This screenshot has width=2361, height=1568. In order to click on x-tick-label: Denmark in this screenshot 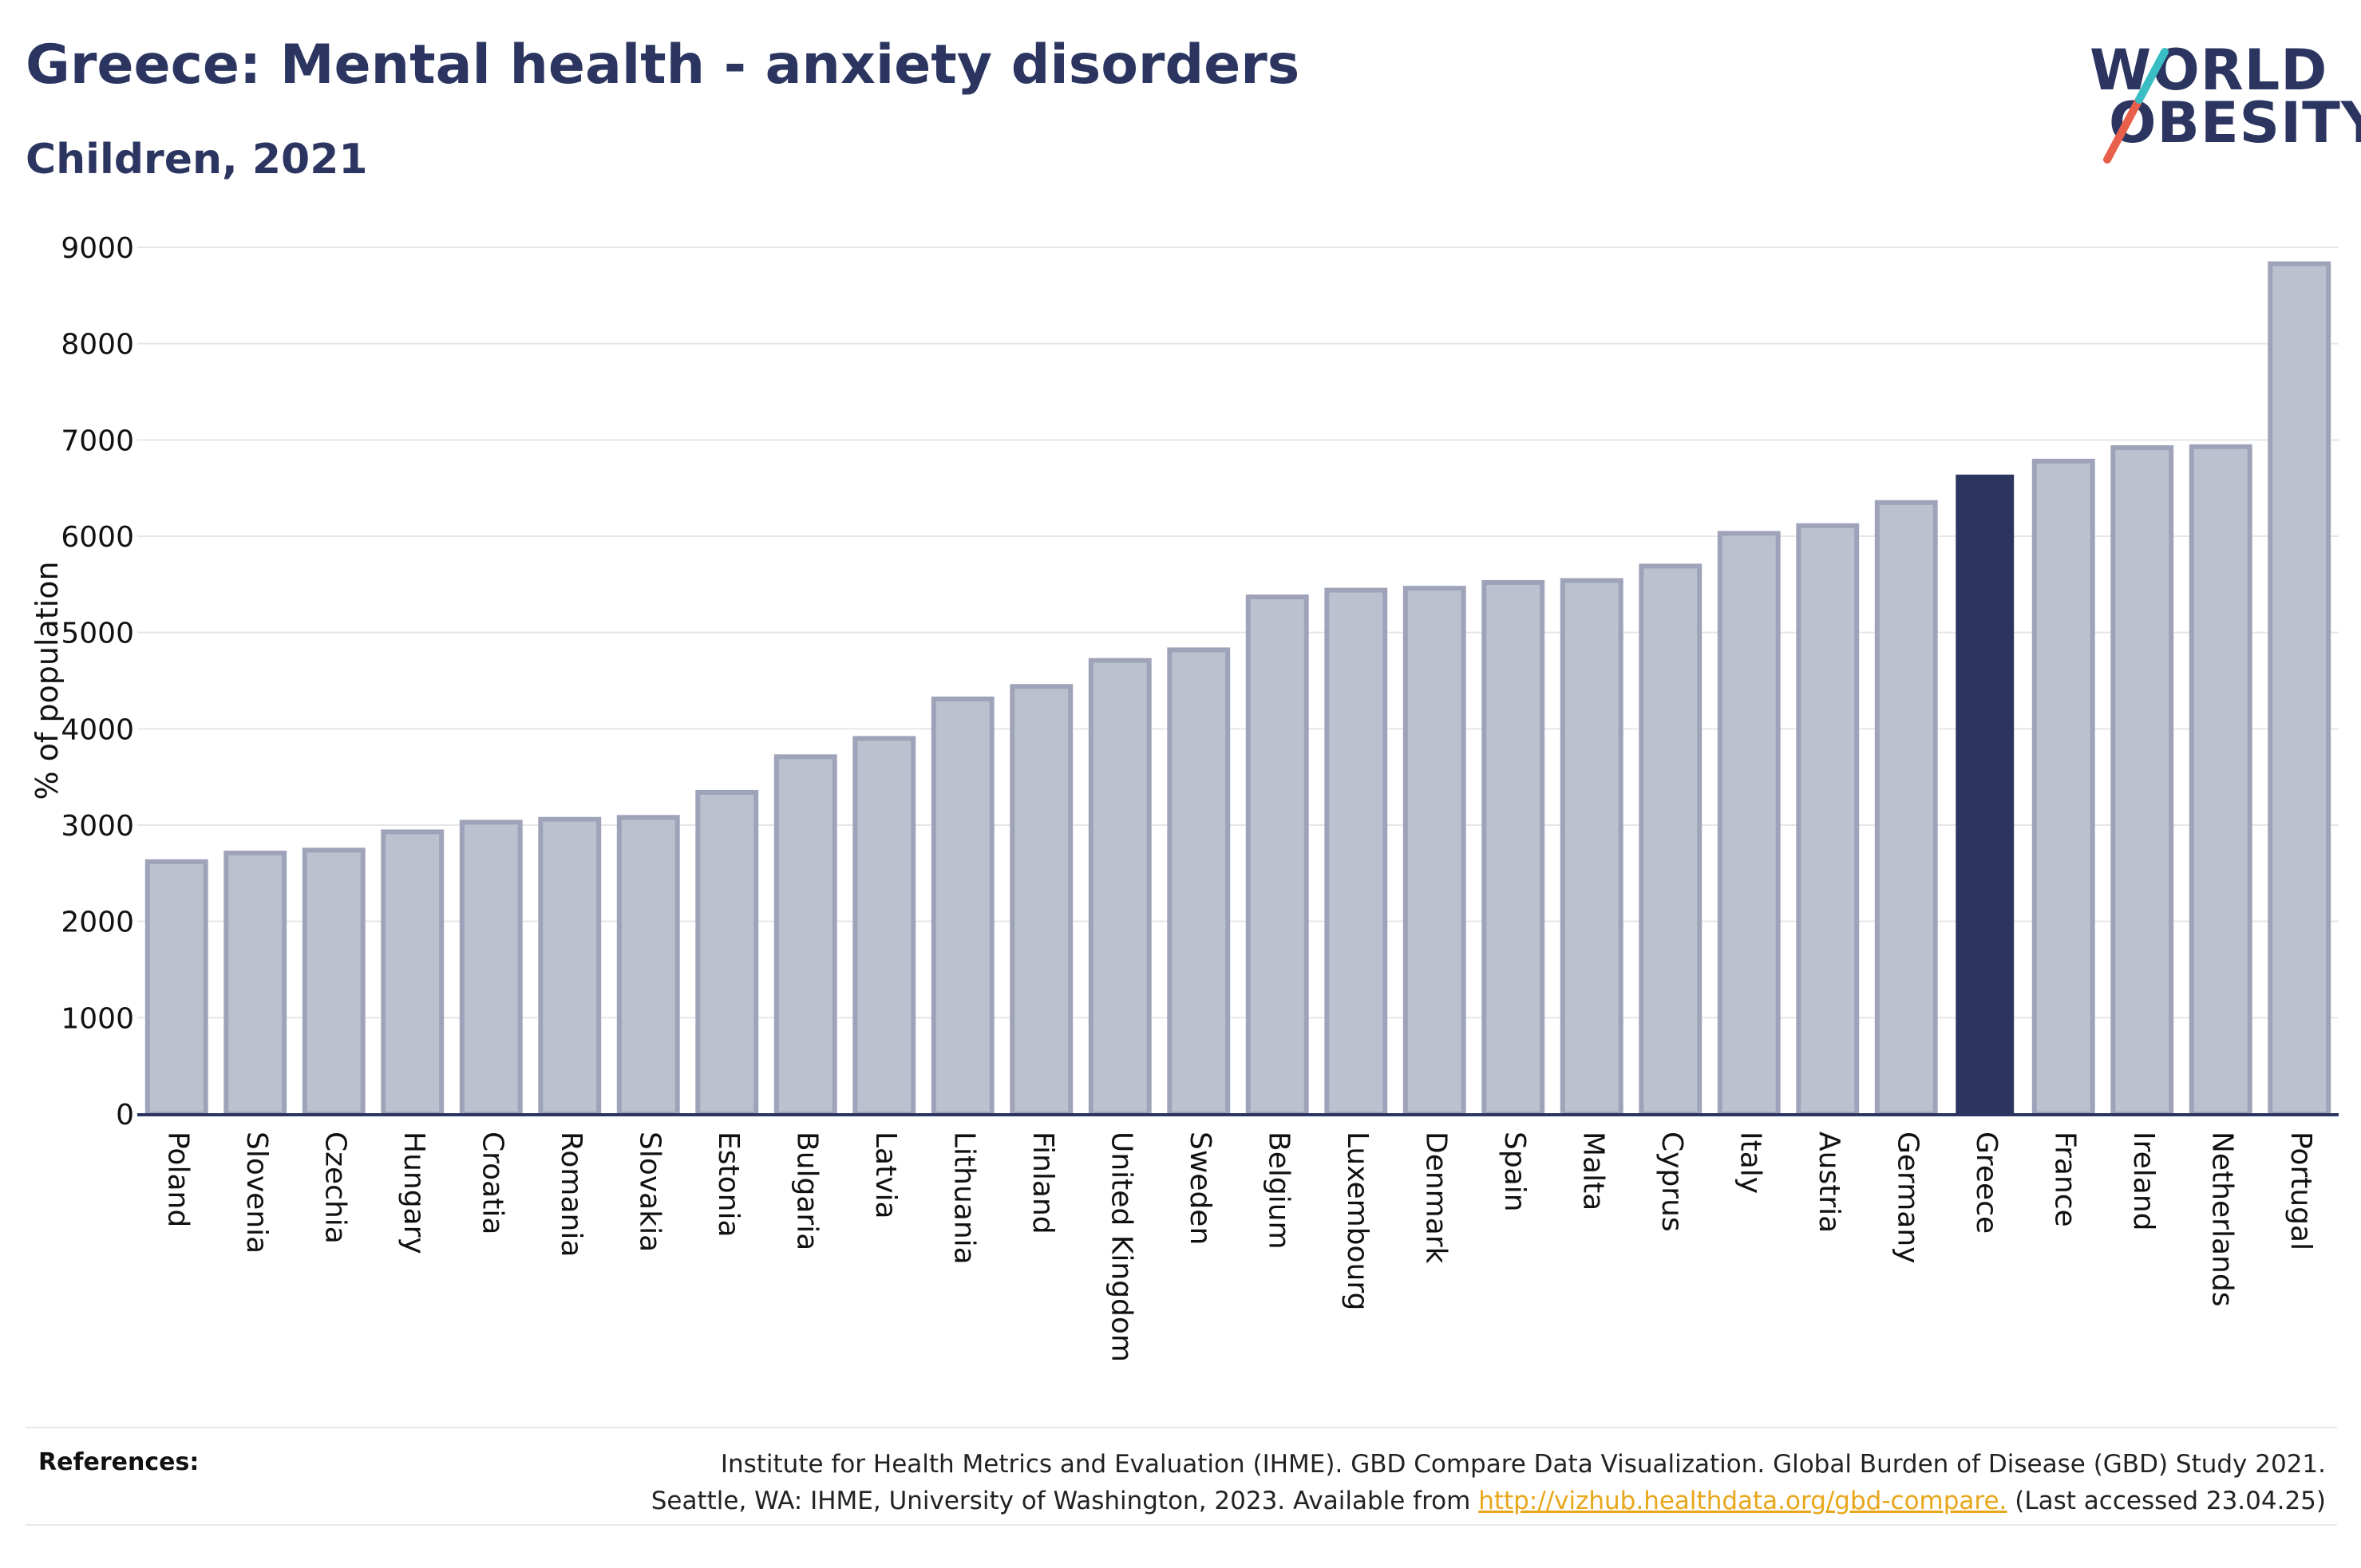, I will do `click(1435, 1198)`.